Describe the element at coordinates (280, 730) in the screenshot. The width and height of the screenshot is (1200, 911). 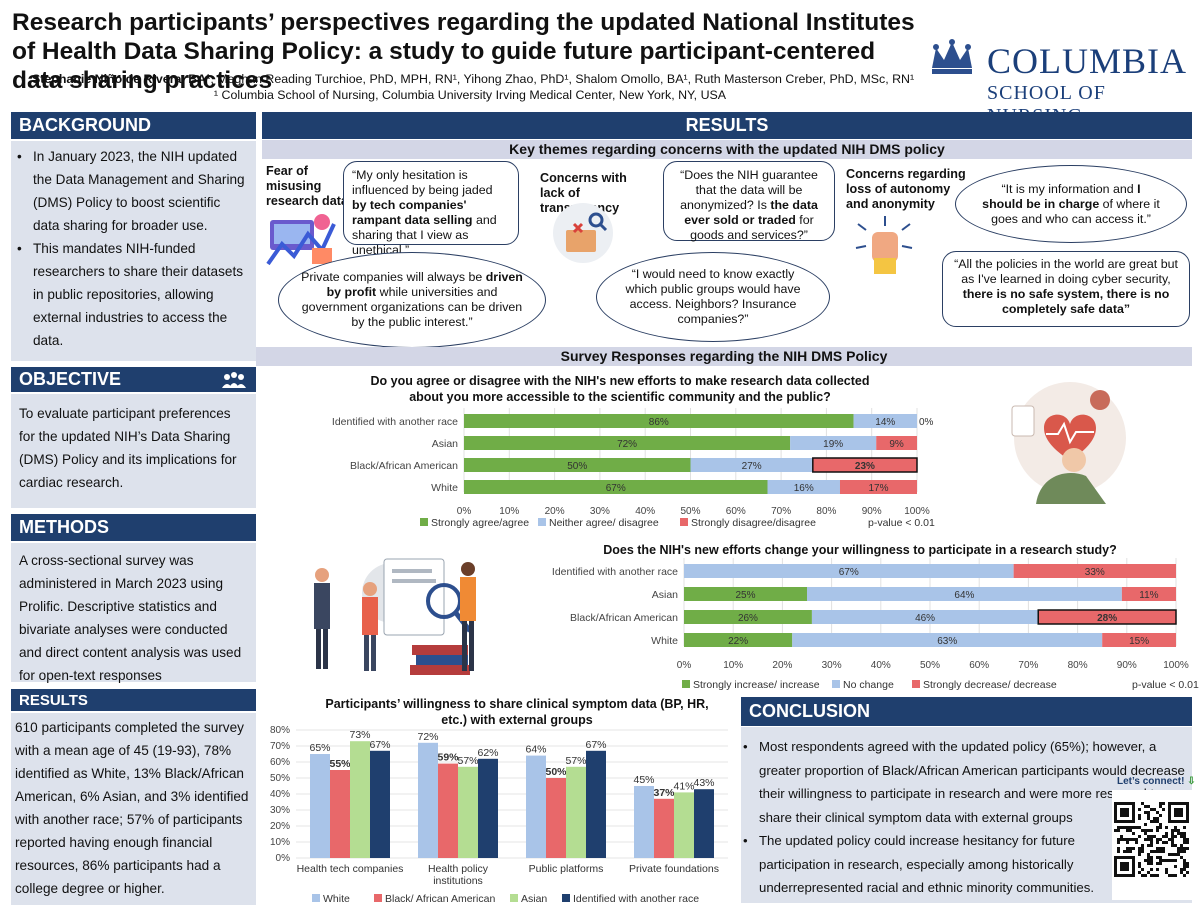
I see `y-tick-label: 80%` at that location.